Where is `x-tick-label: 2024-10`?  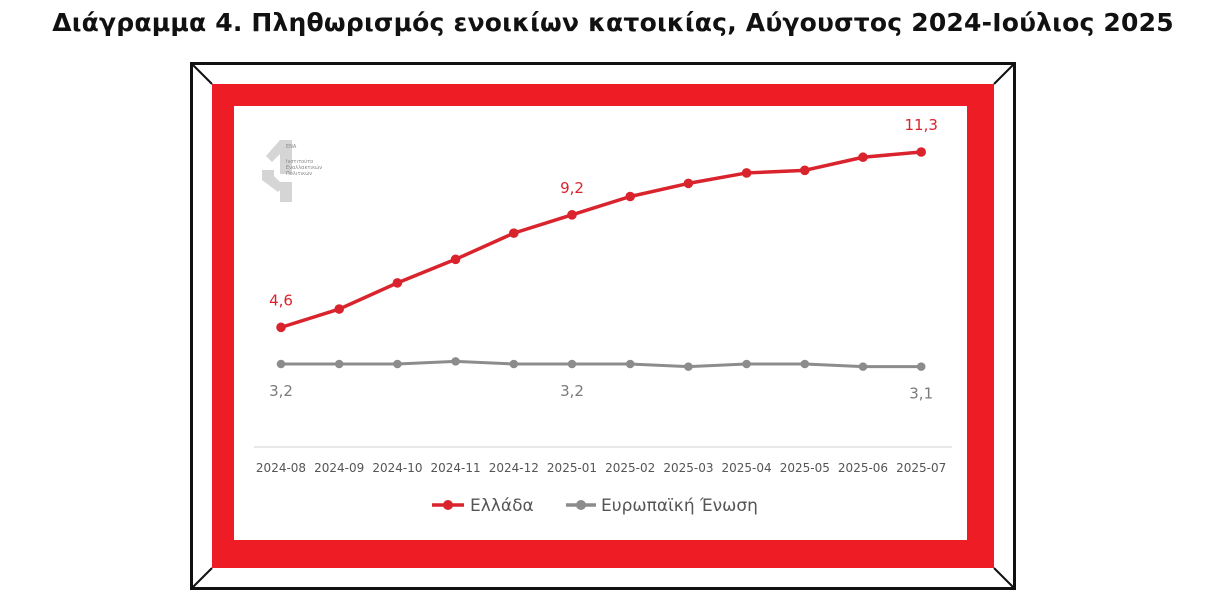
x-tick-label: 2024-10 is located at coordinates (397, 468).